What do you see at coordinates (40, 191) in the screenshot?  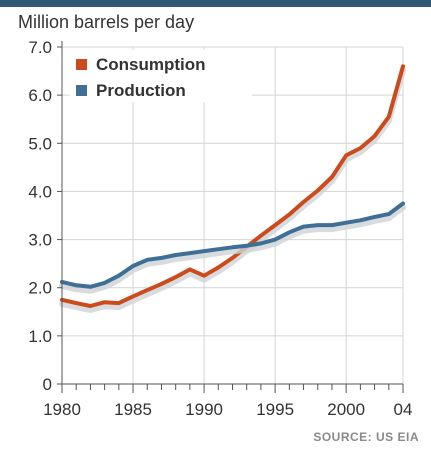 I see `y-tick-label: 4.0` at bounding box center [40, 191].